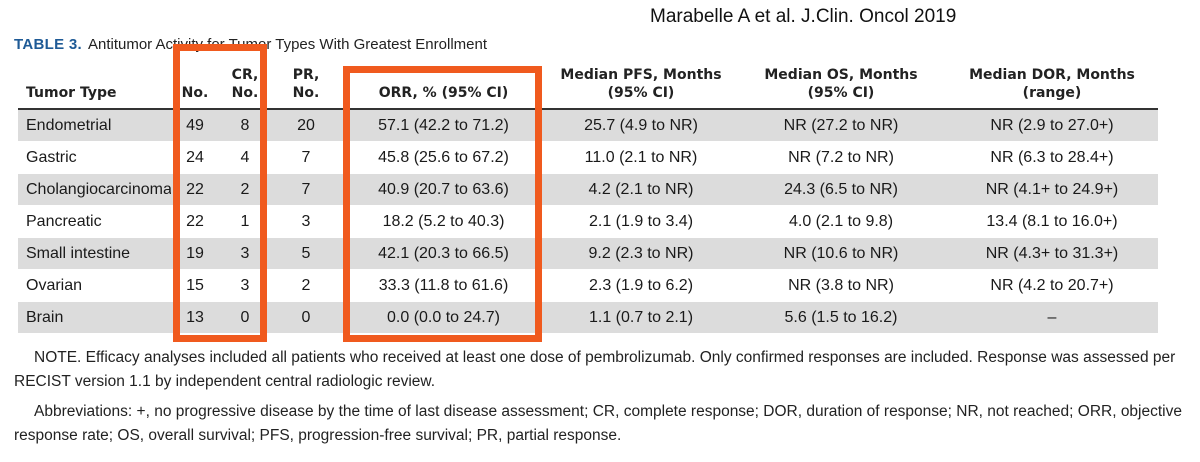 The height and width of the screenshot is (462, 1200). Describe the element at coordinates (443, 125) in the screenshot. I see `cell-orr: 57.1 (42.2 to 71.2)` at that location.